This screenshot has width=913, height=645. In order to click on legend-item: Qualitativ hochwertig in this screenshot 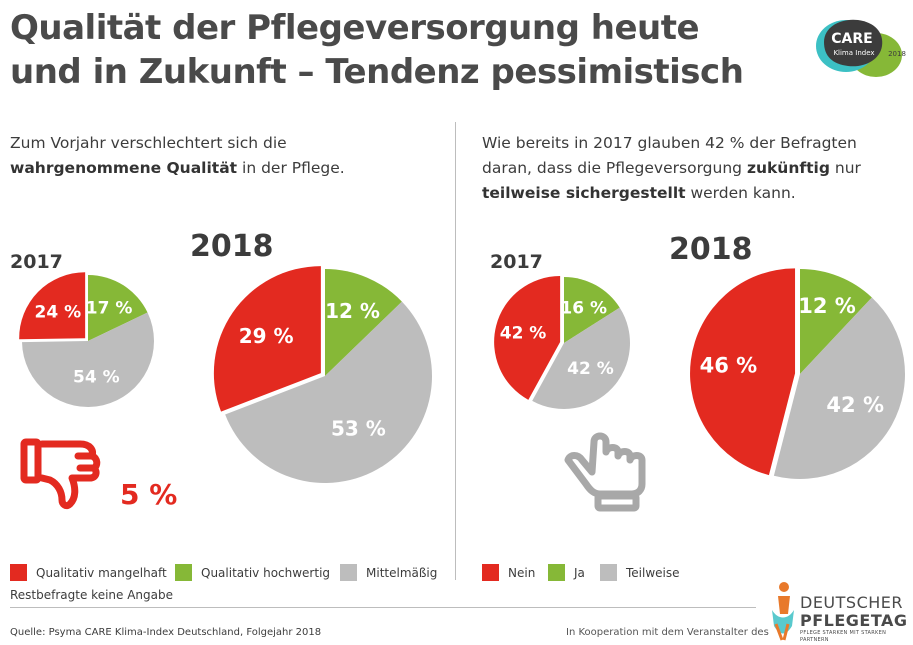, I will do `click(252, 572)`.